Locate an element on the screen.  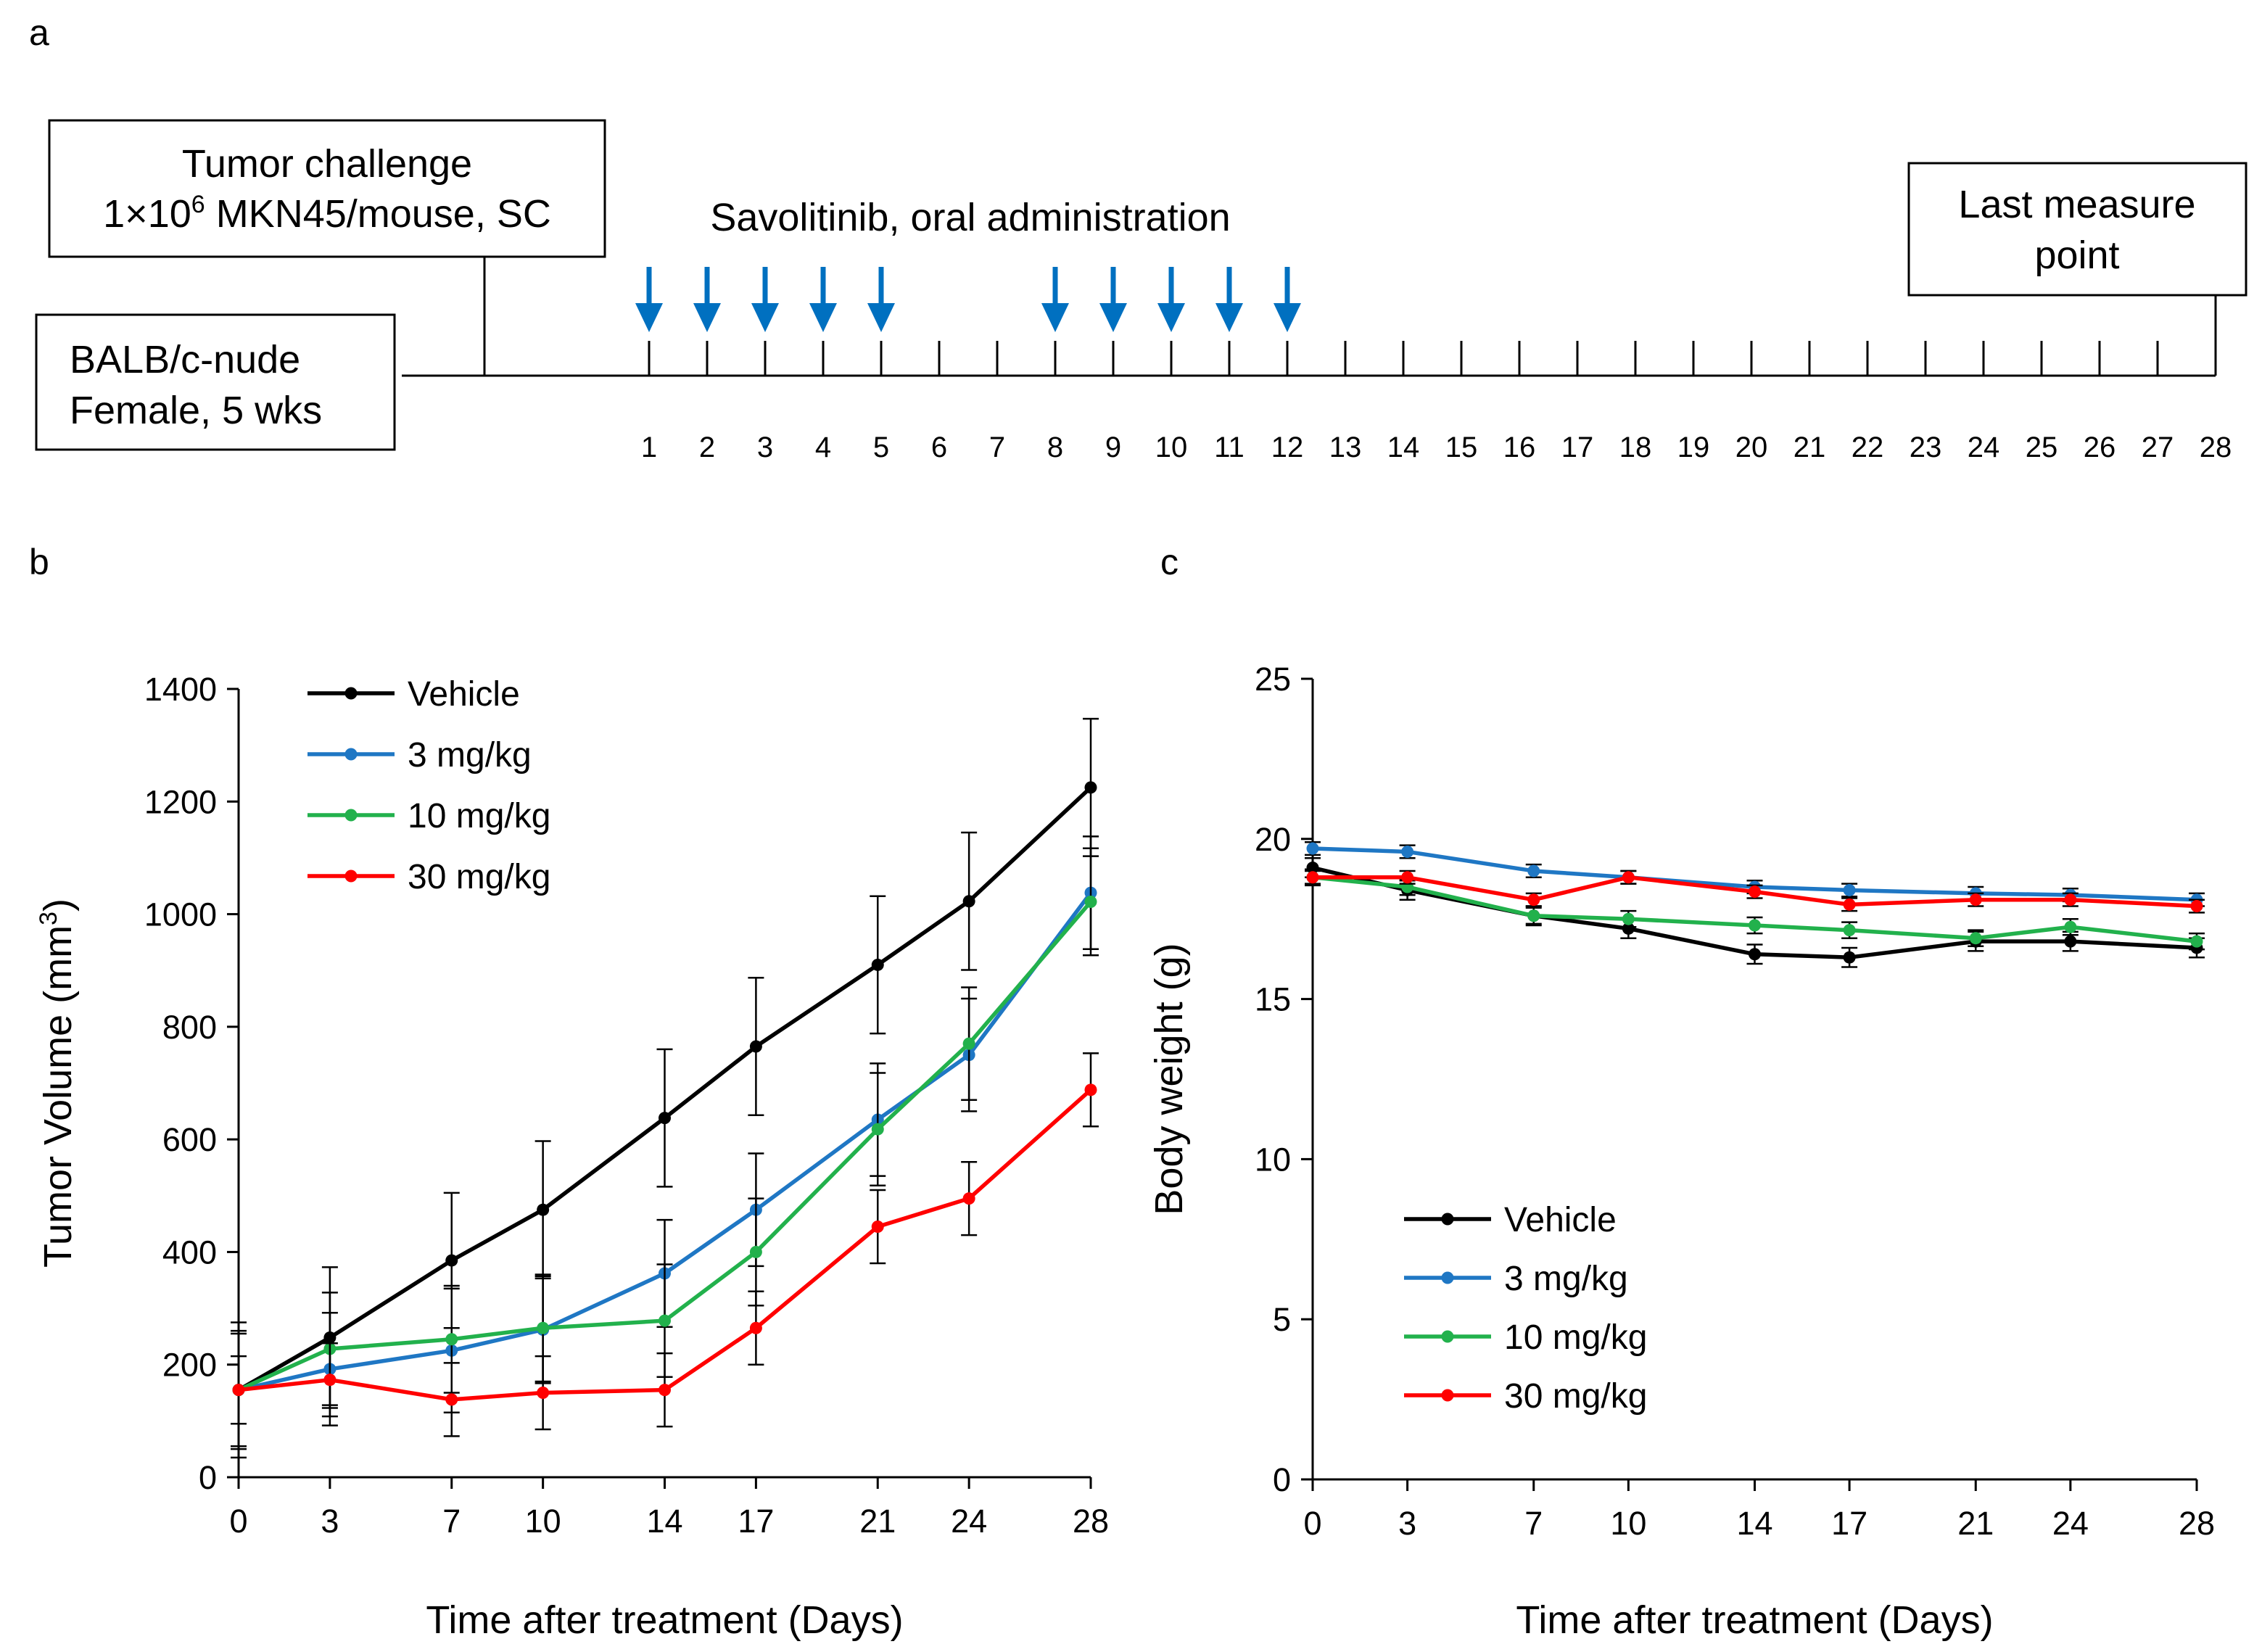
timeline-day-label: 3 is located at coordinates (765, 447).